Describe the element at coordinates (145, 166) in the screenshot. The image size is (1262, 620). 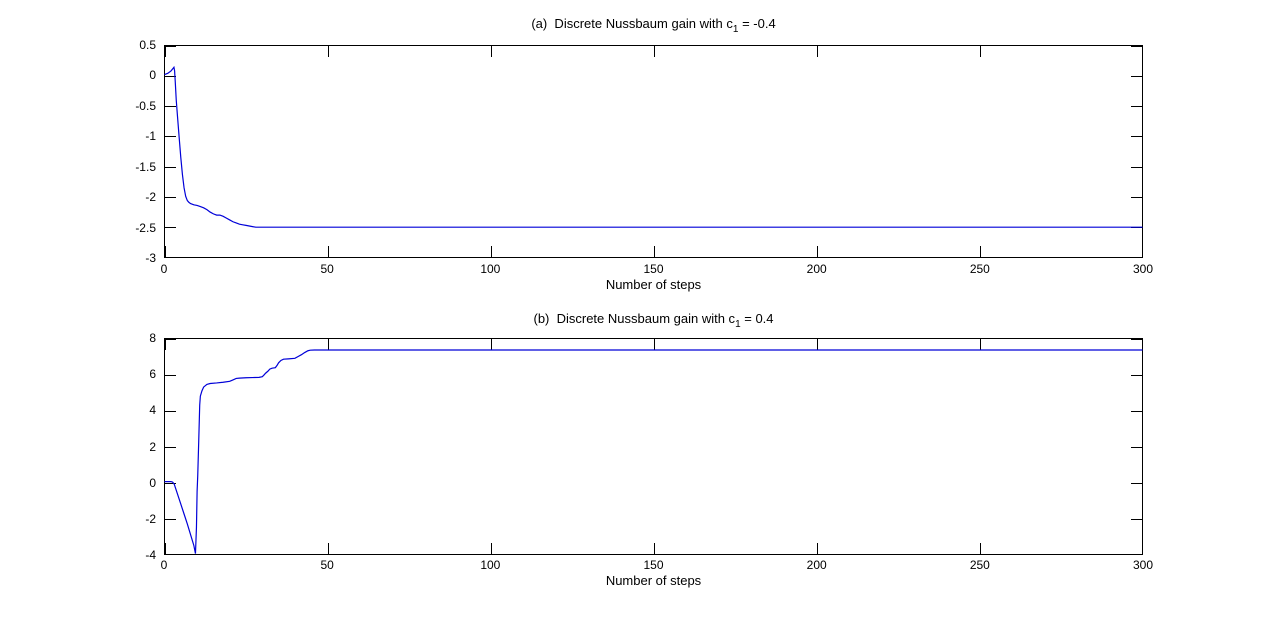
I see `y-tick-label: -1.5` at that location.